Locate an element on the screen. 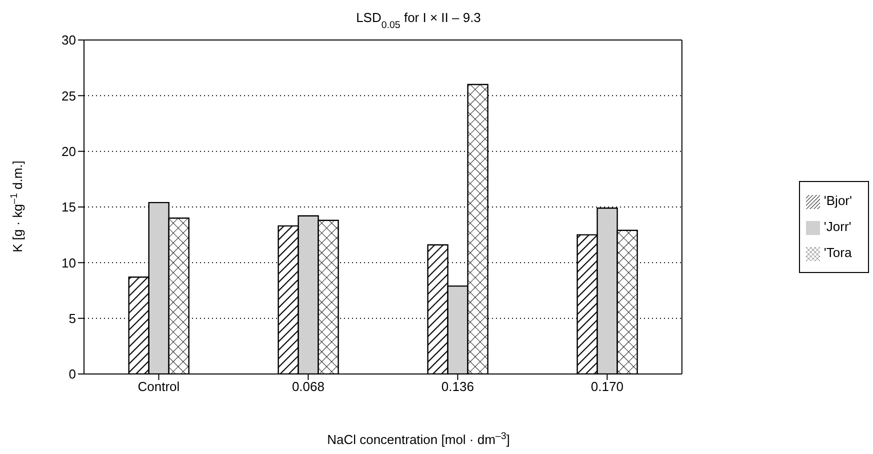  y-tick-label: 20 is located at coordinates (69, 151).